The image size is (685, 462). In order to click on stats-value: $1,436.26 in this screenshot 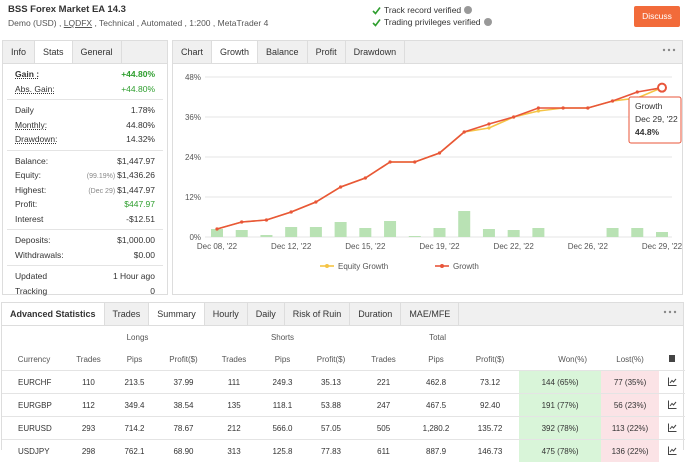, I will do `click(136, 175)`.